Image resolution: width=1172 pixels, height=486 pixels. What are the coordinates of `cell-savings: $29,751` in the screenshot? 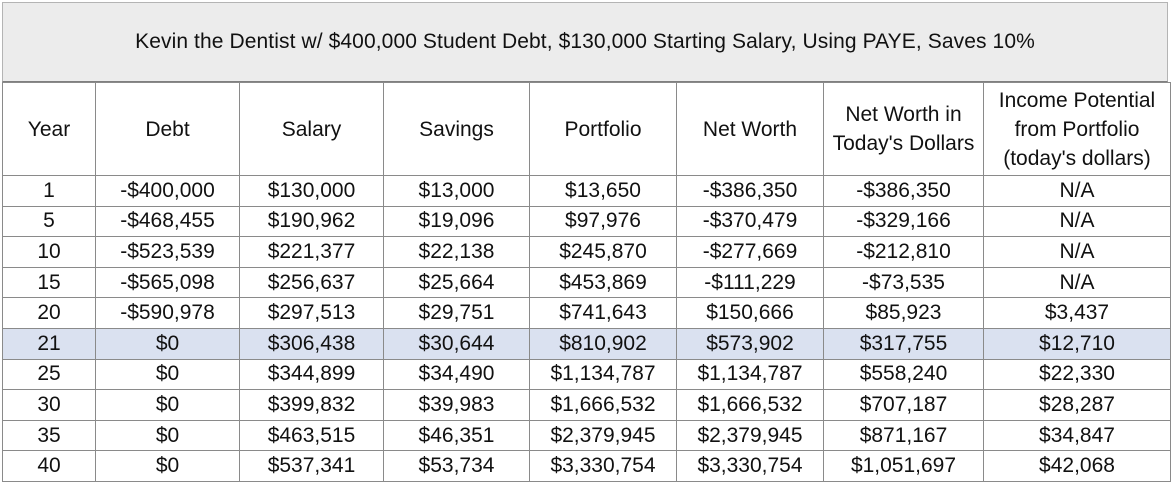 It's located at (456, 313).